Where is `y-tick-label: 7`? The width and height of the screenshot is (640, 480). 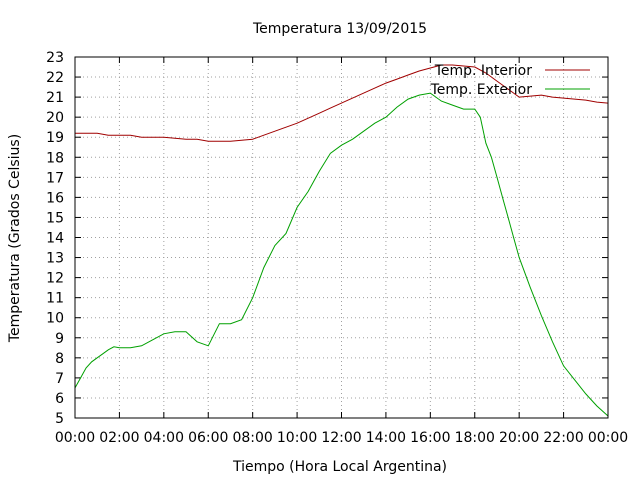
y-tick-label: 7 is located at coordinates (59, 379).